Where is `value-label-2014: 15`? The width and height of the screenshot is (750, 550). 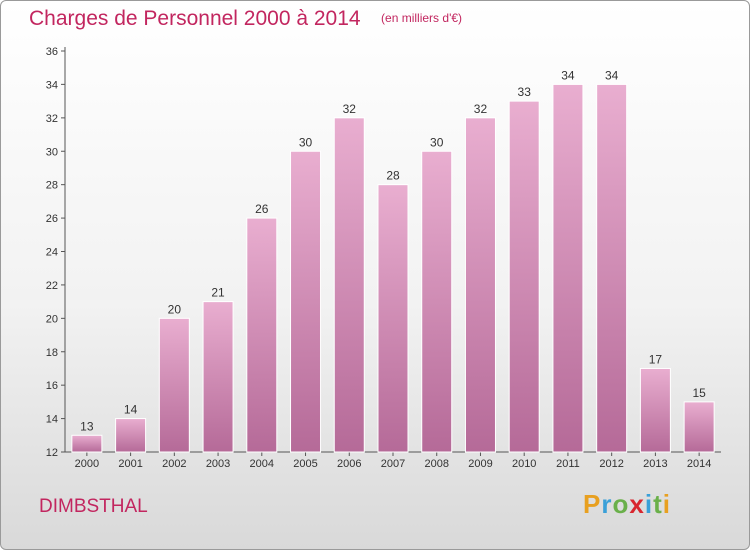
value-label-2014: 15 is located at coordinates (699, 393).